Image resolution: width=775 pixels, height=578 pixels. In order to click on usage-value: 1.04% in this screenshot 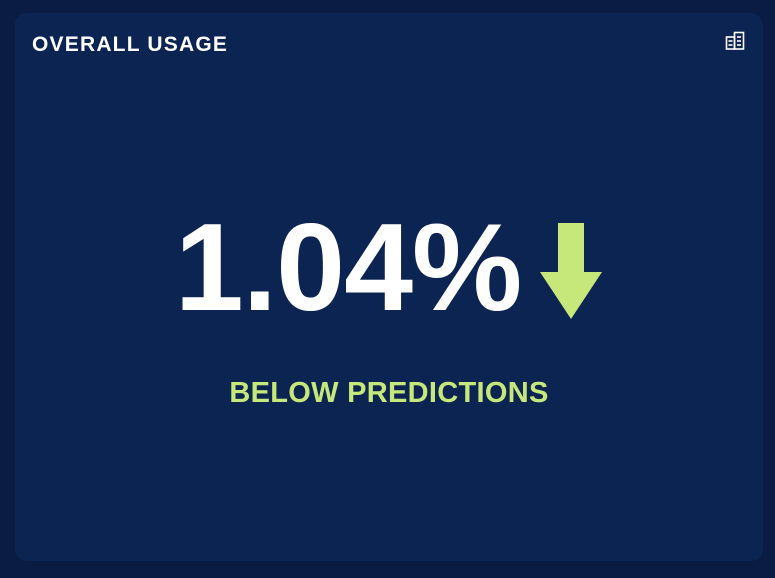, I will do `click(348, 268)`.